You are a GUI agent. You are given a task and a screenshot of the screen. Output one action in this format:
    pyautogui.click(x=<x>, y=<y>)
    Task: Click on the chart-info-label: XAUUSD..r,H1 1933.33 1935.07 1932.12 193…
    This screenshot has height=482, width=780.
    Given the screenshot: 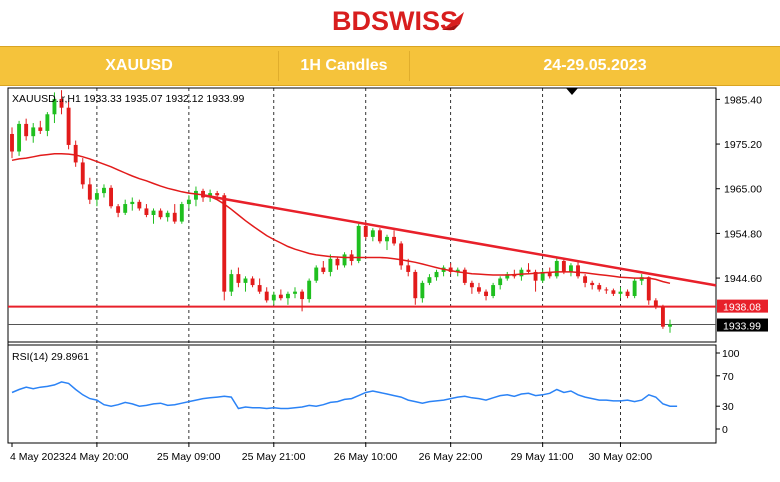 What is the action you would take?
    pyautogui.click(x=128, y=99)
    